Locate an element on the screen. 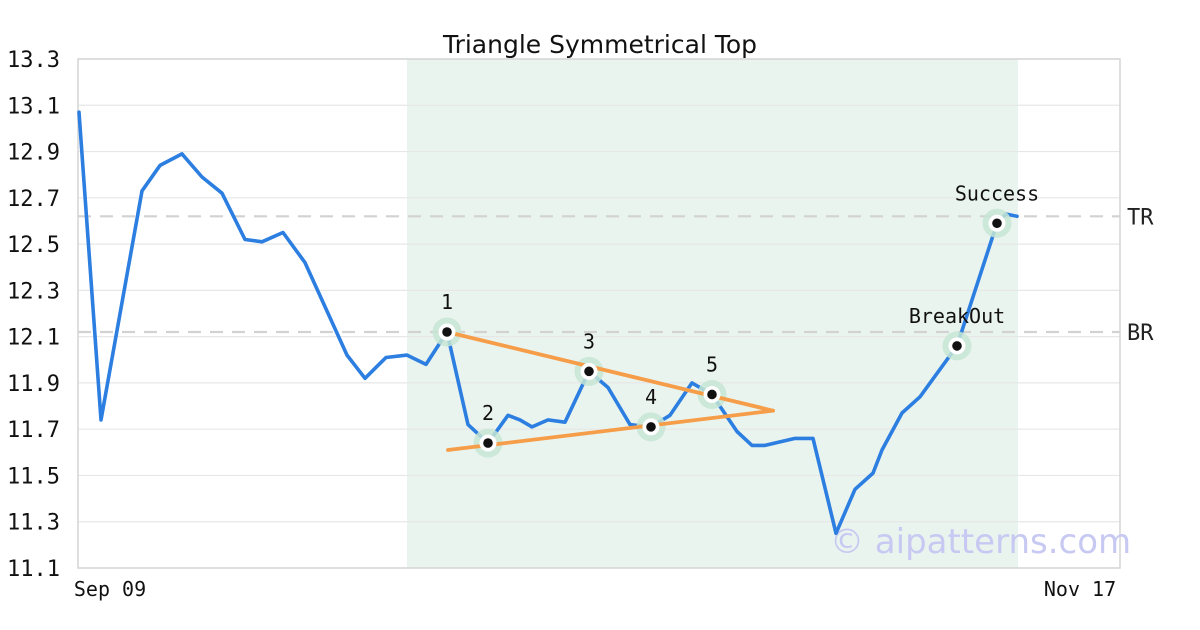 The image size is (1200, 630). y-tick-label: 11.1 is located at coordinates (33, 569).